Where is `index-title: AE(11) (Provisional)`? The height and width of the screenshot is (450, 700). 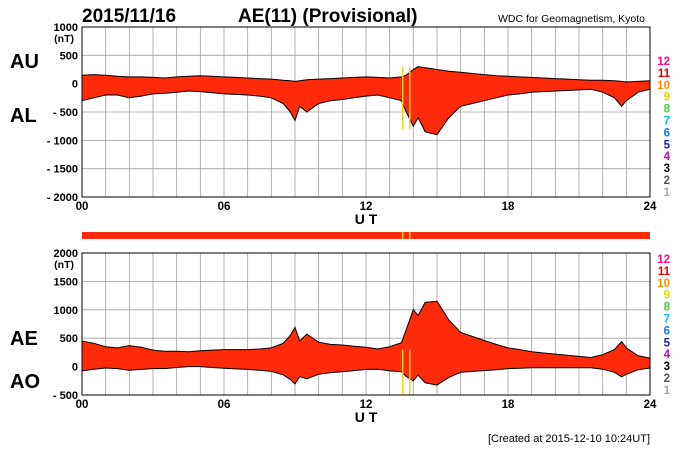
index-title: AE(11) (Provisional) is located at coordinates (328, 16).